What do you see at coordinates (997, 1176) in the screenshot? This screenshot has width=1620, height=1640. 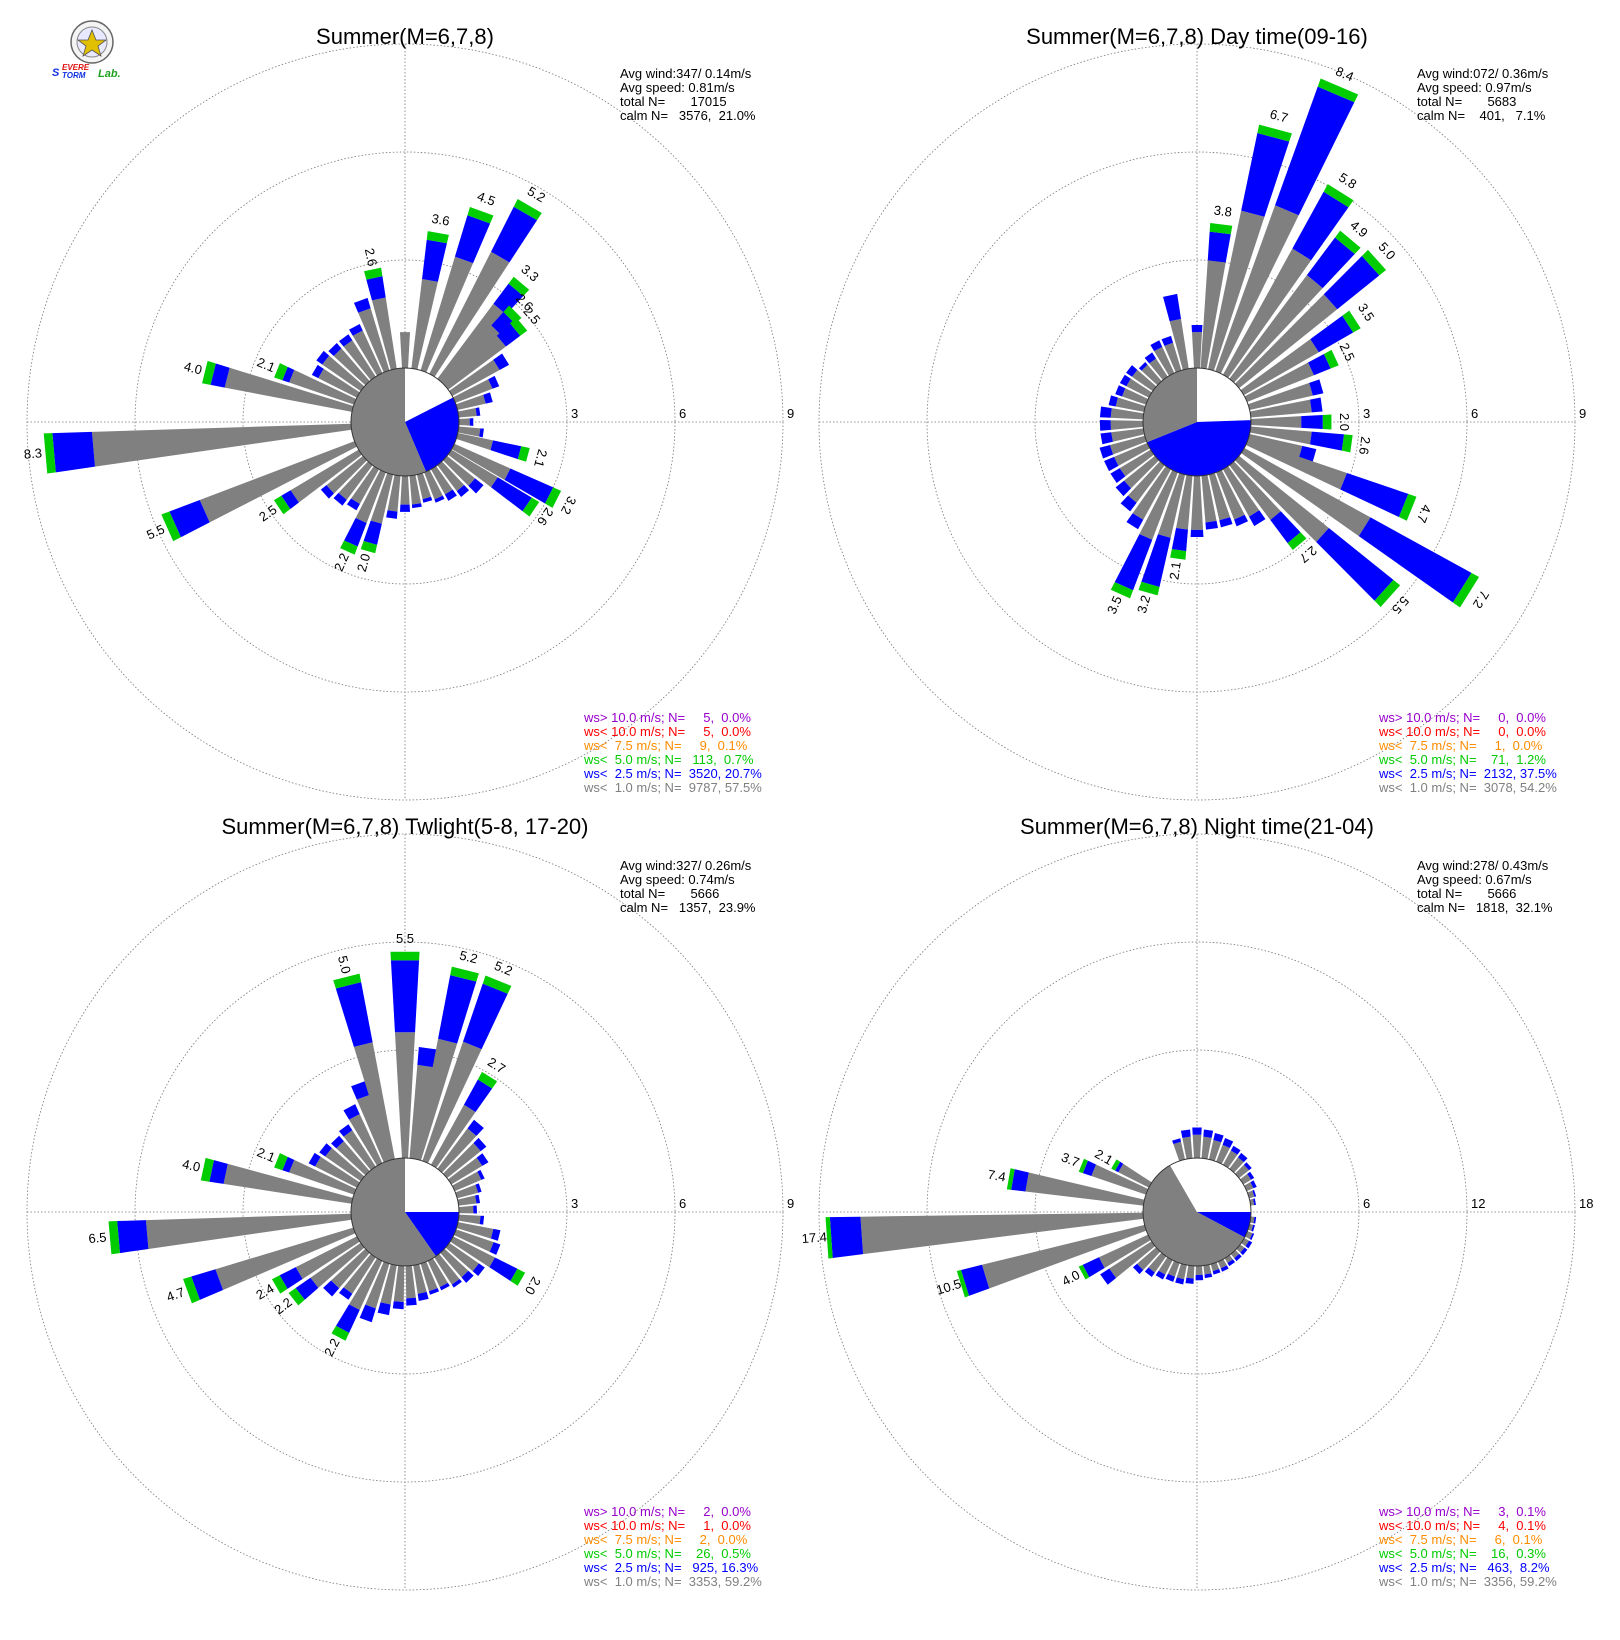 I see `bar-total-label: 7.4` at bounding box center [997, 1176].